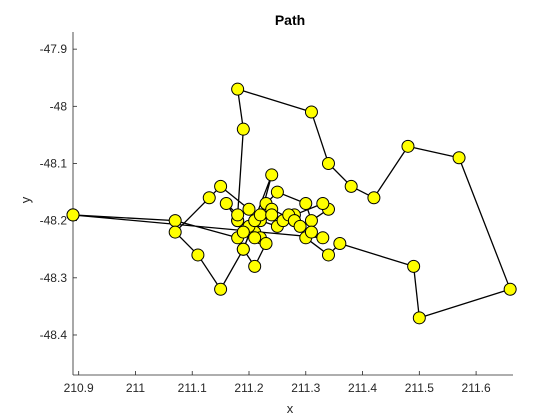 The image size is (560, 420). Describe the element at coordinates (54, 335) in the screenshot. I see `y-tick-label: -48.4` at that location.